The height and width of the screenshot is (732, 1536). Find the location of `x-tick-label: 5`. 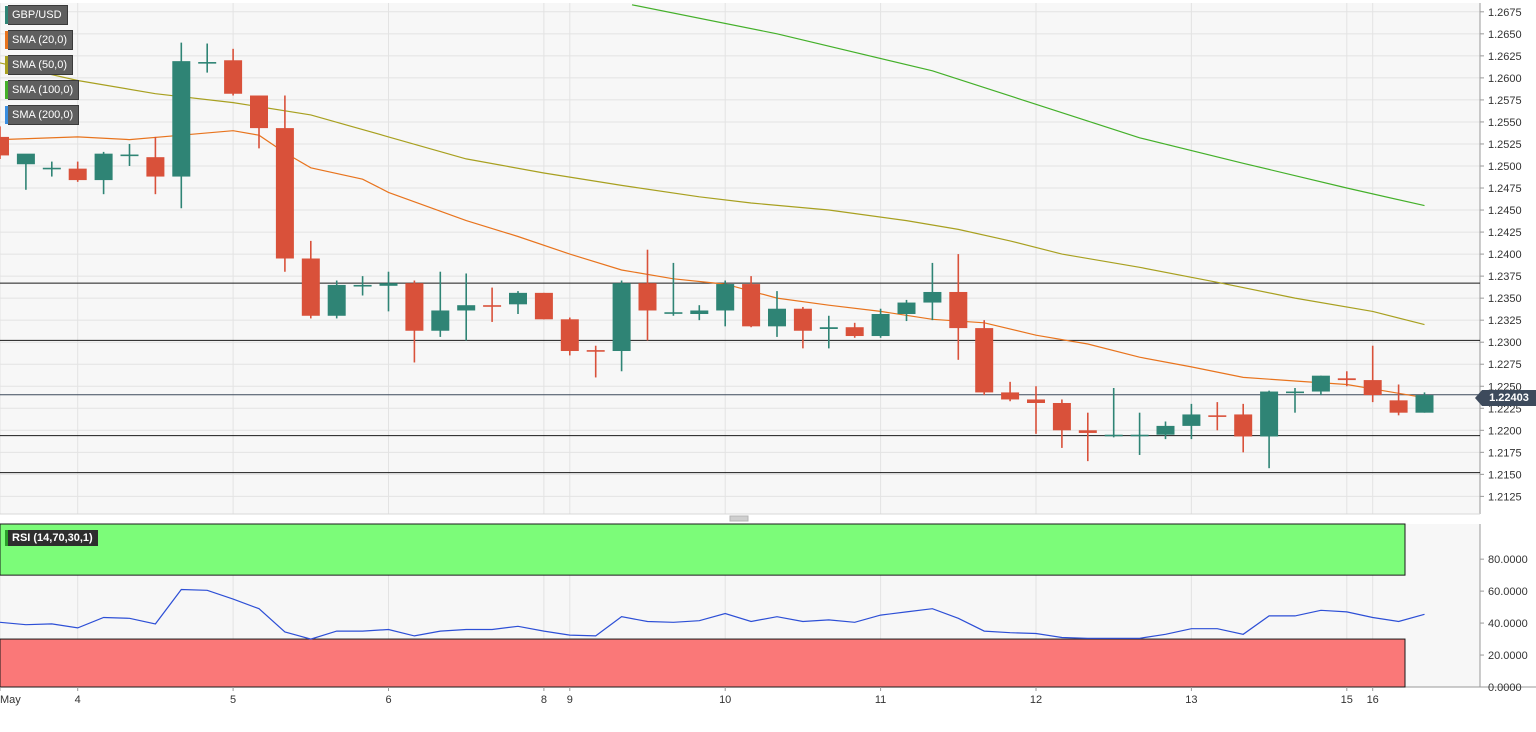

x-tick-label: 5 is located at coordinates (233, 700).